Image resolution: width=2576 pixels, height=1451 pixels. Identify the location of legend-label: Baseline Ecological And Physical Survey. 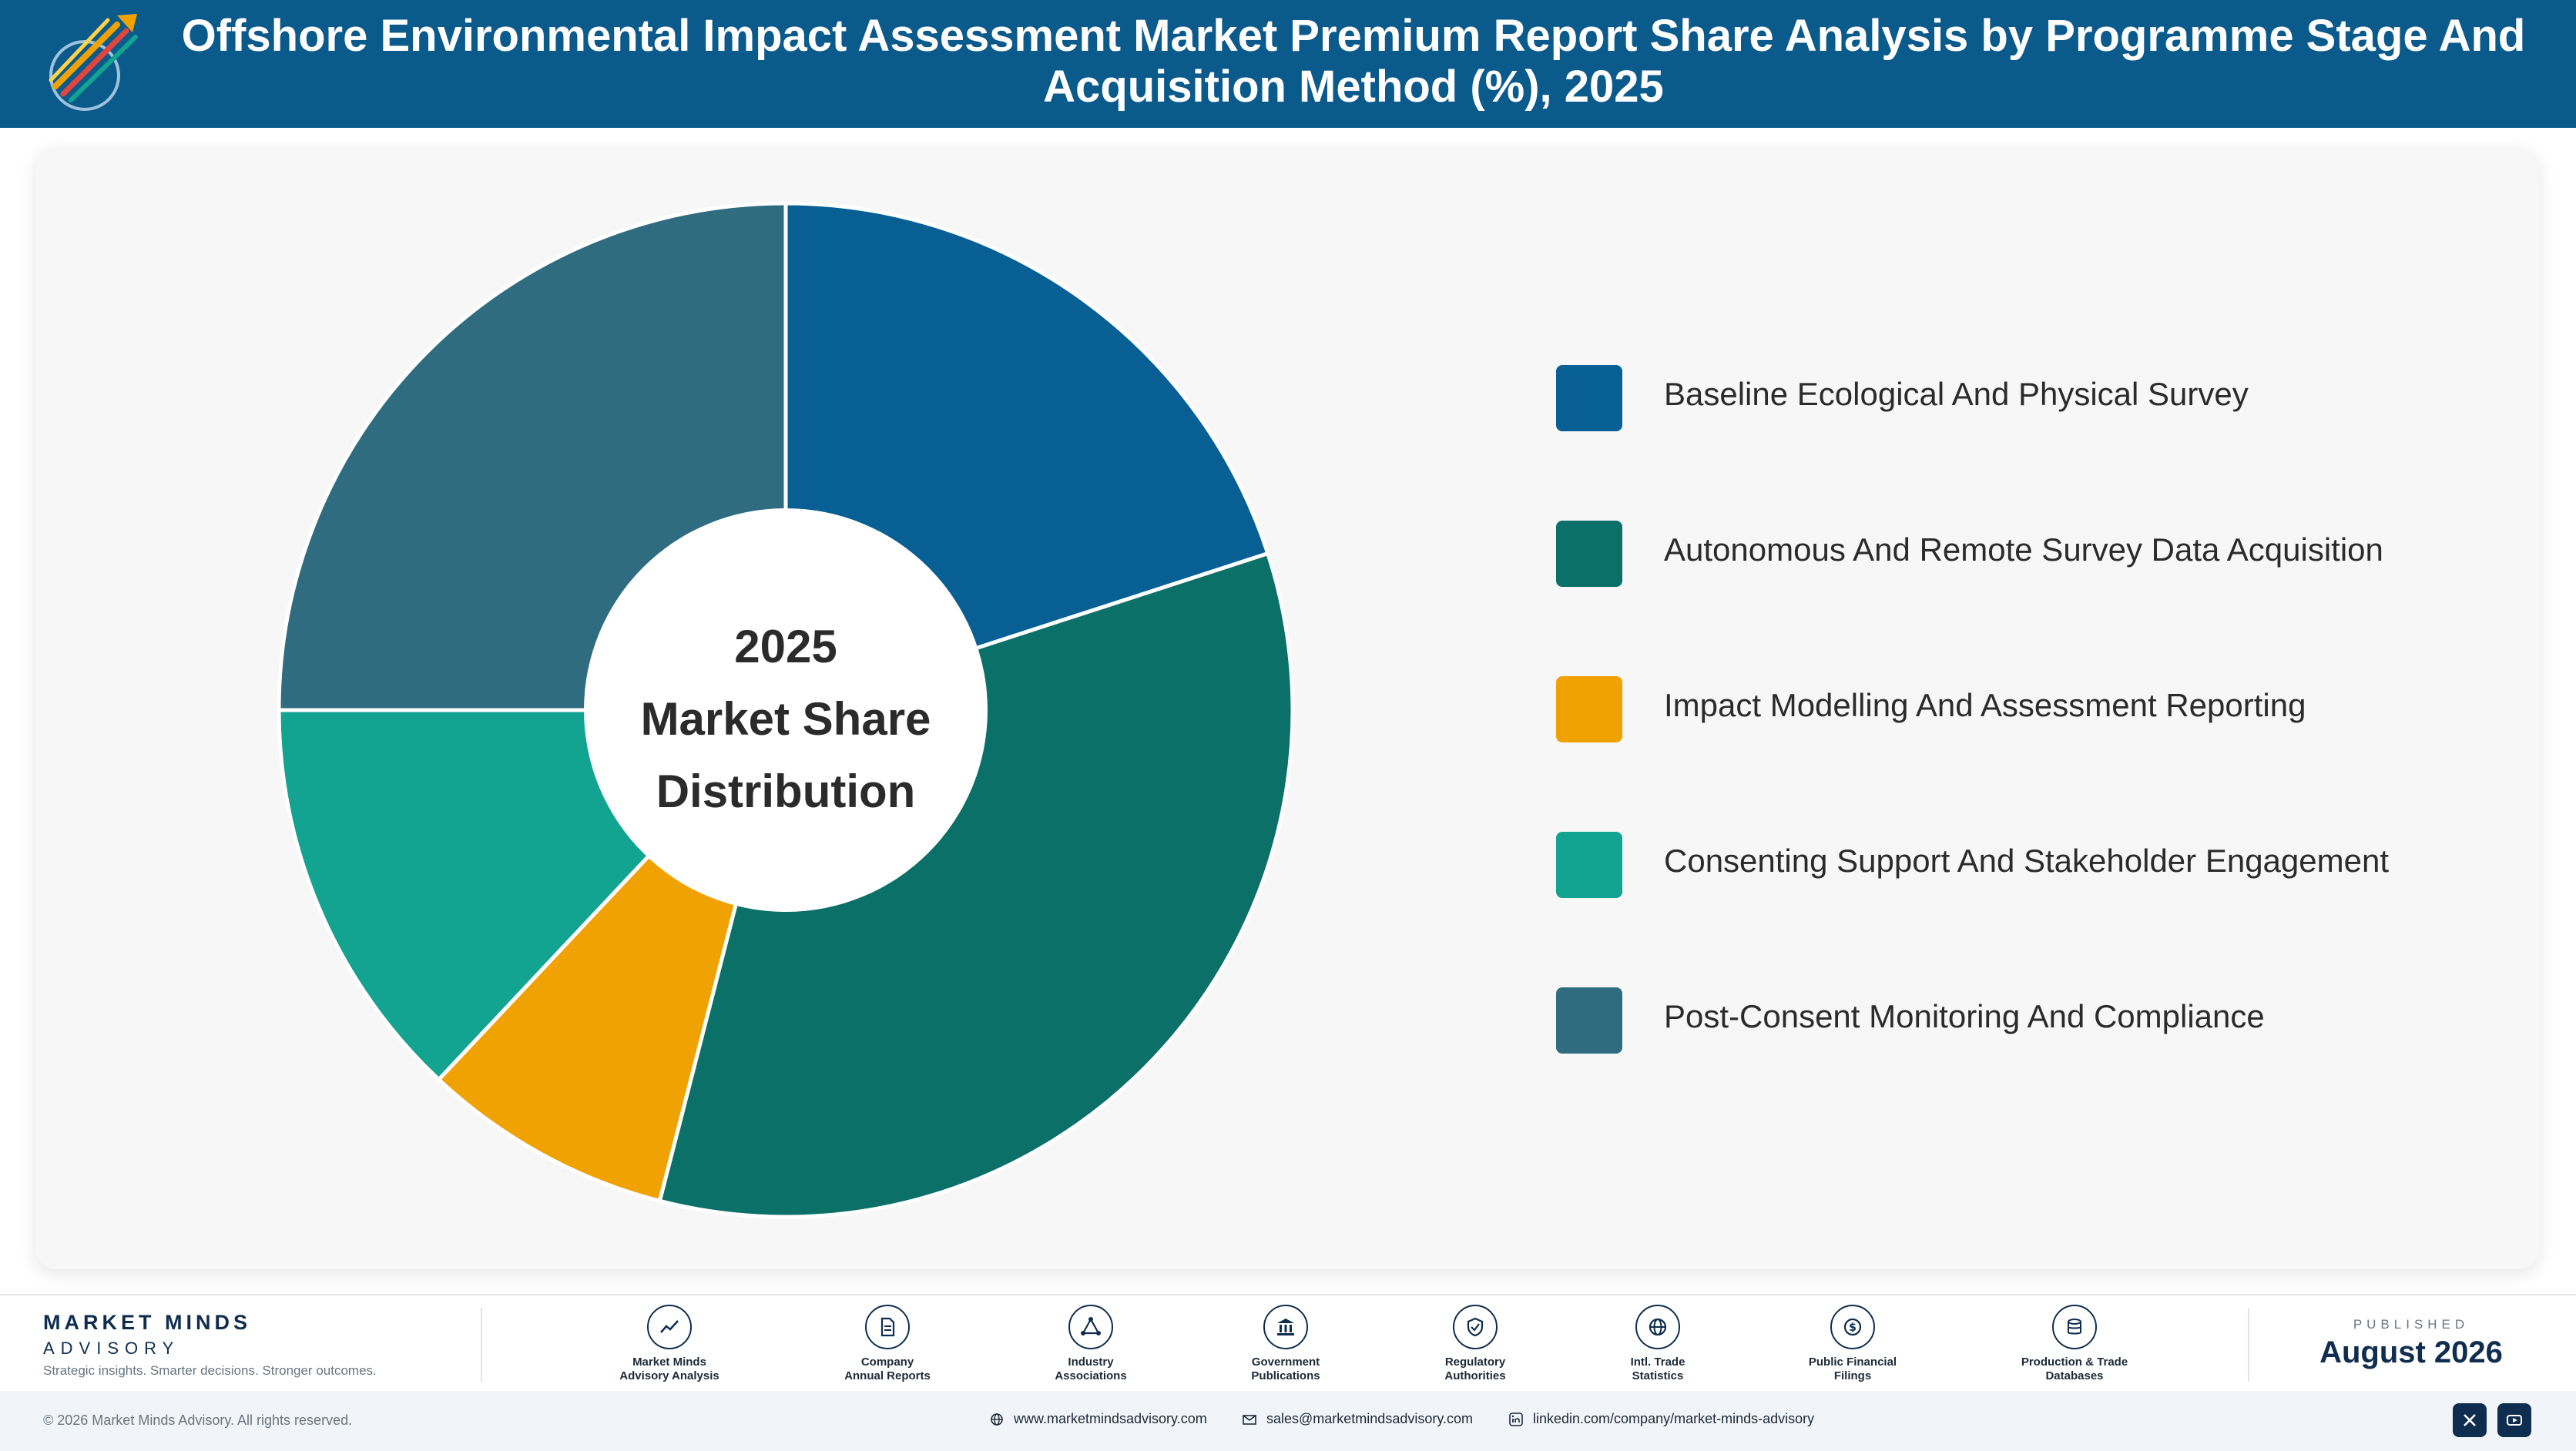
(1956, 394).